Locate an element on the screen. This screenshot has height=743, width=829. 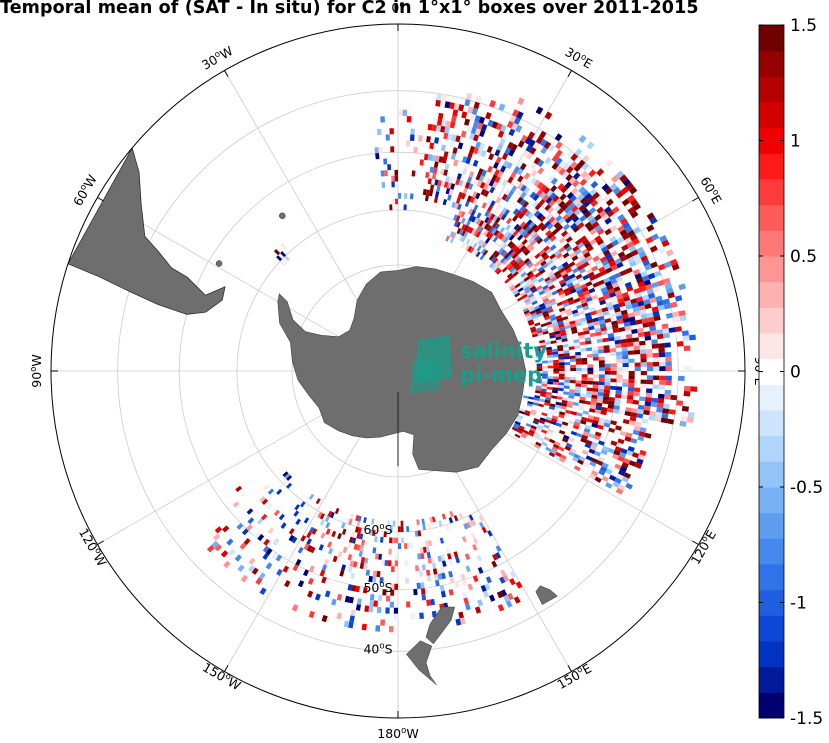
colorbar-swatch is located at coordinates (771, 140).